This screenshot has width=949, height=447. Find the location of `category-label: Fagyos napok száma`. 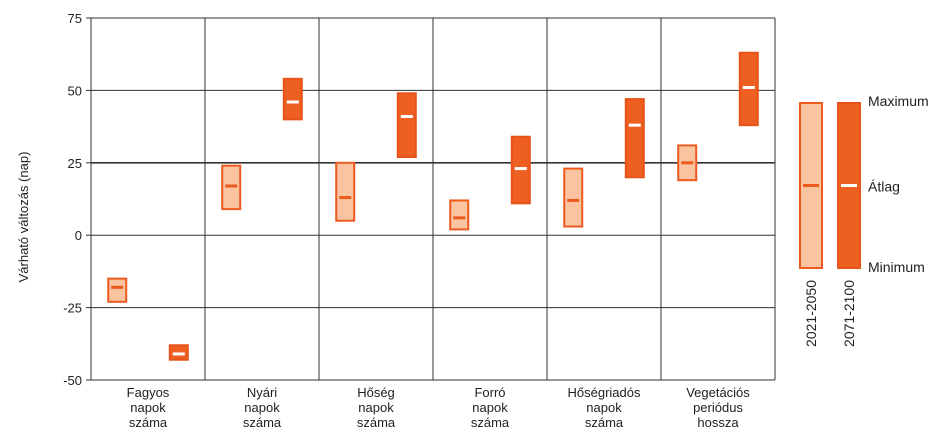

category-label: Fagyos napok száma is located at coordinates (148, 407).